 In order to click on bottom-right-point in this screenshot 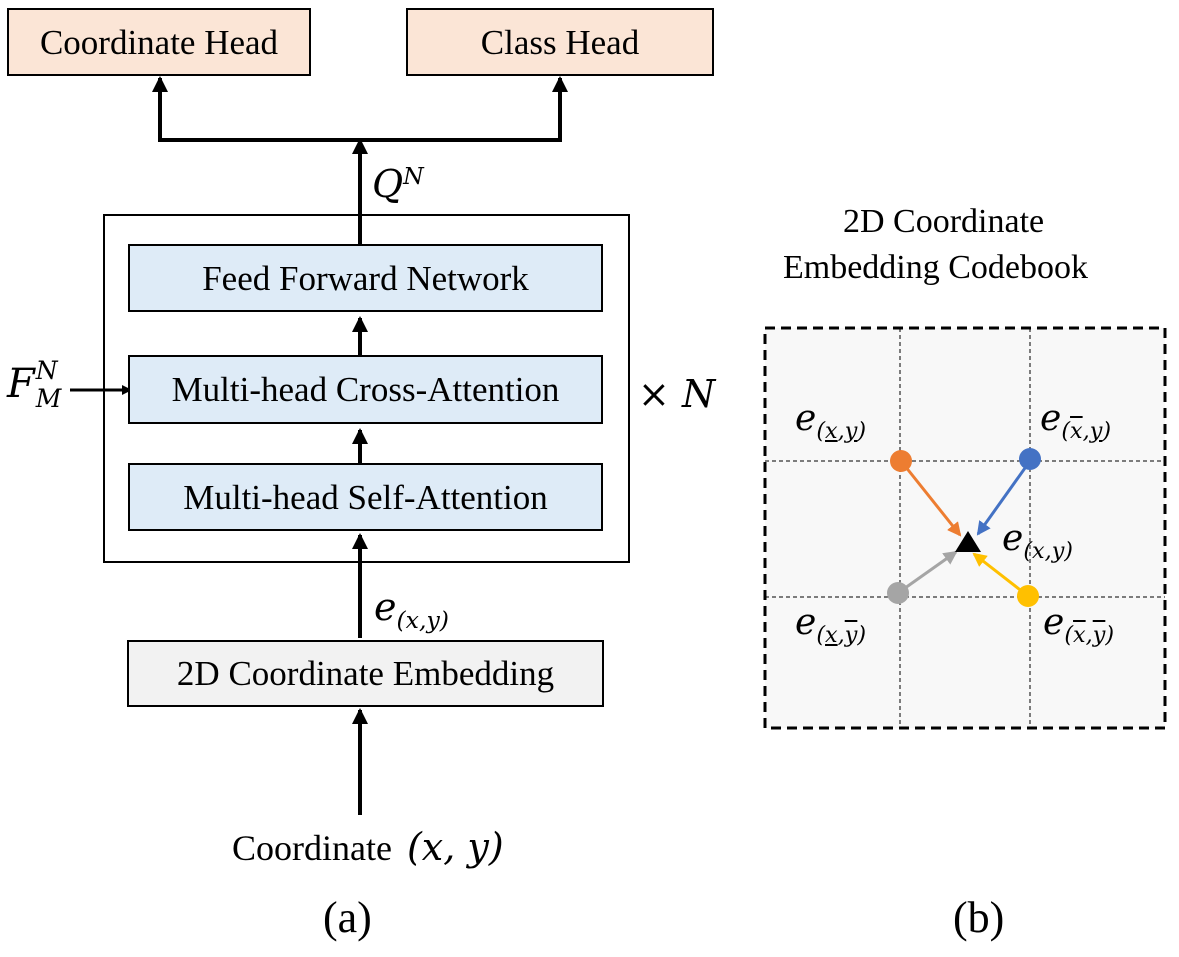, I will do `click(1028, 596)`.